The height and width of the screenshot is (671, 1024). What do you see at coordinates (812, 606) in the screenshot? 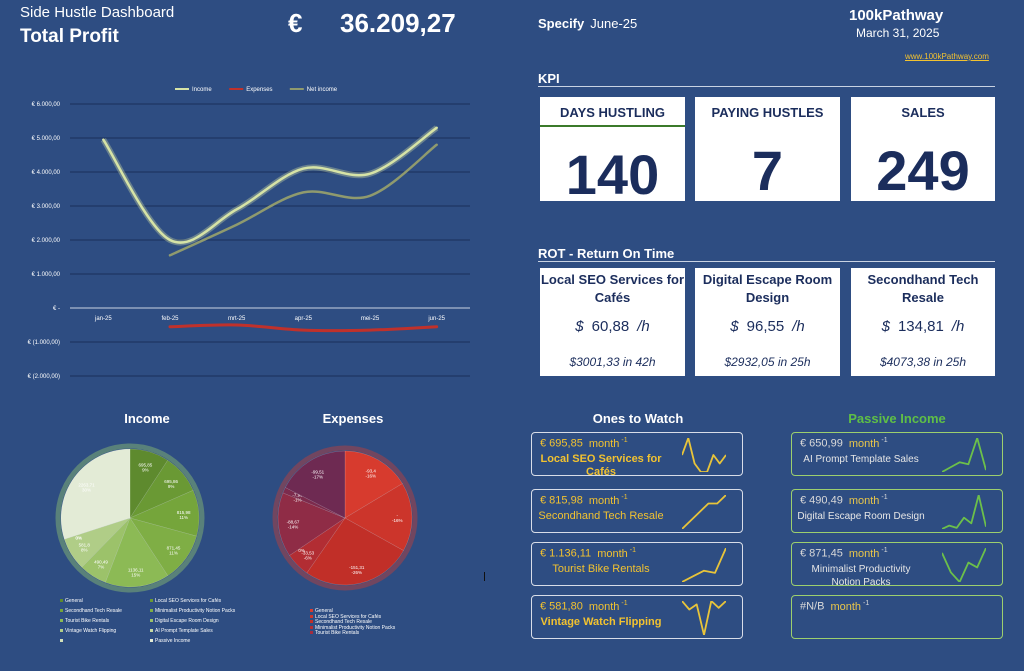
I see `value-text: #N/B` at bounding box center [812, 606].